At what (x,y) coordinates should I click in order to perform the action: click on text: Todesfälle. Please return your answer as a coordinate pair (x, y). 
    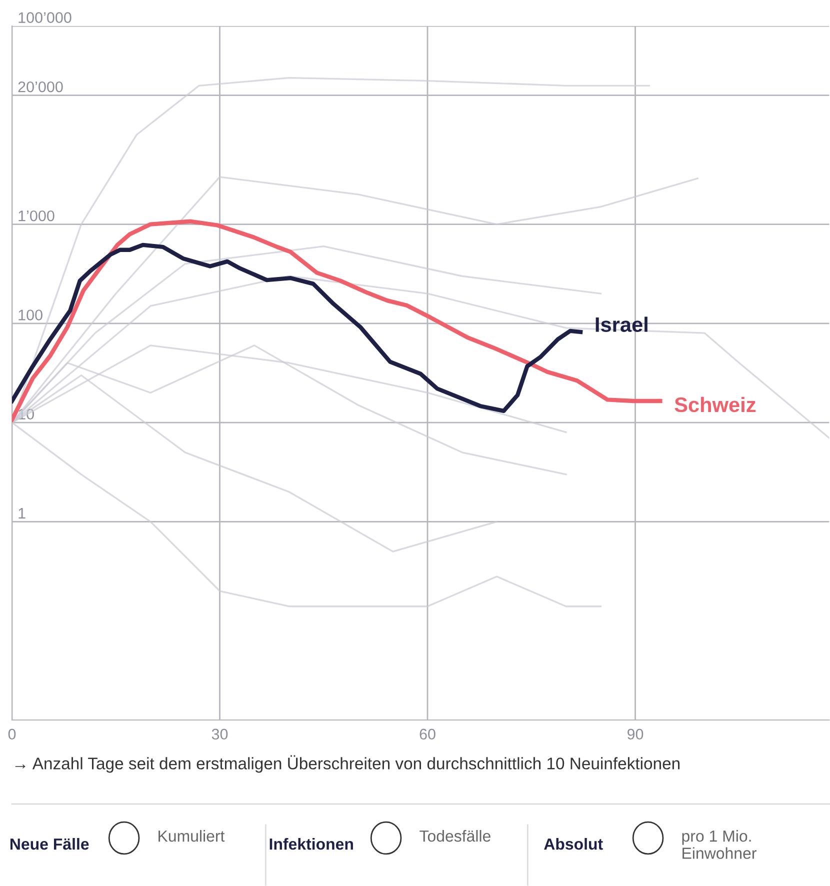
    Looking at the image, I should click on (455, 836).